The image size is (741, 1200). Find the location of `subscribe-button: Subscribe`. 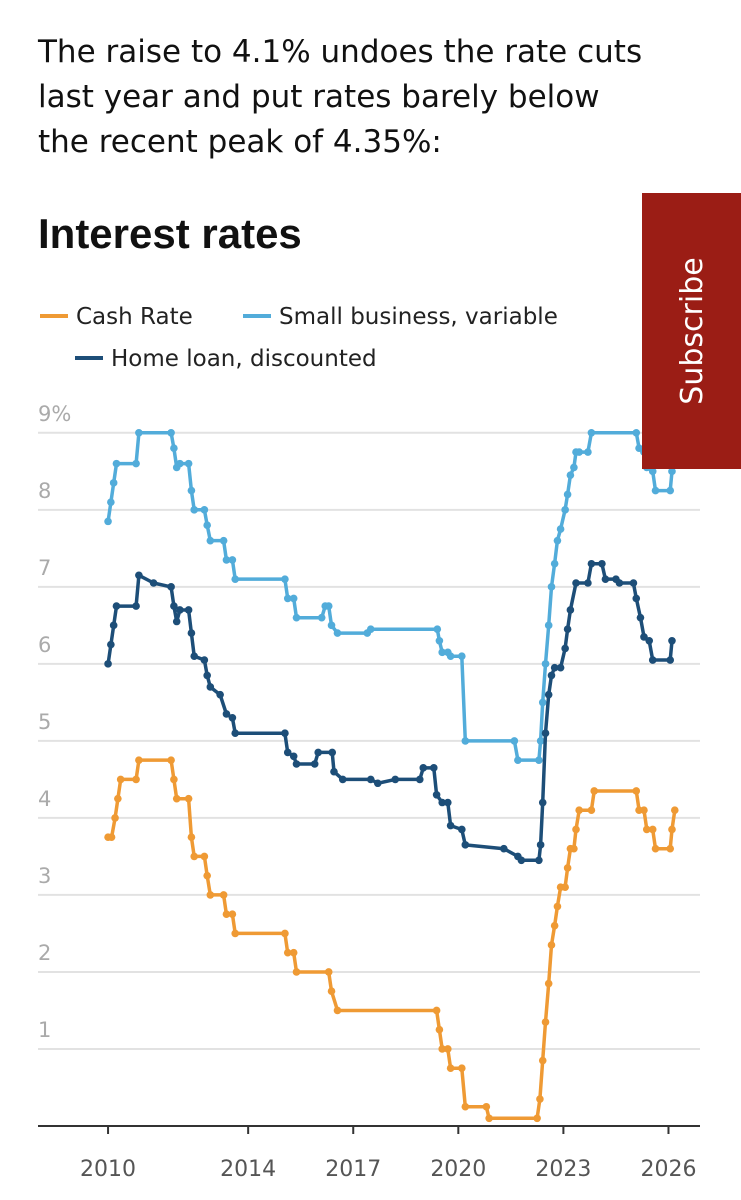

subscribe-button: Subscribe is located at coordinates (691, 331).